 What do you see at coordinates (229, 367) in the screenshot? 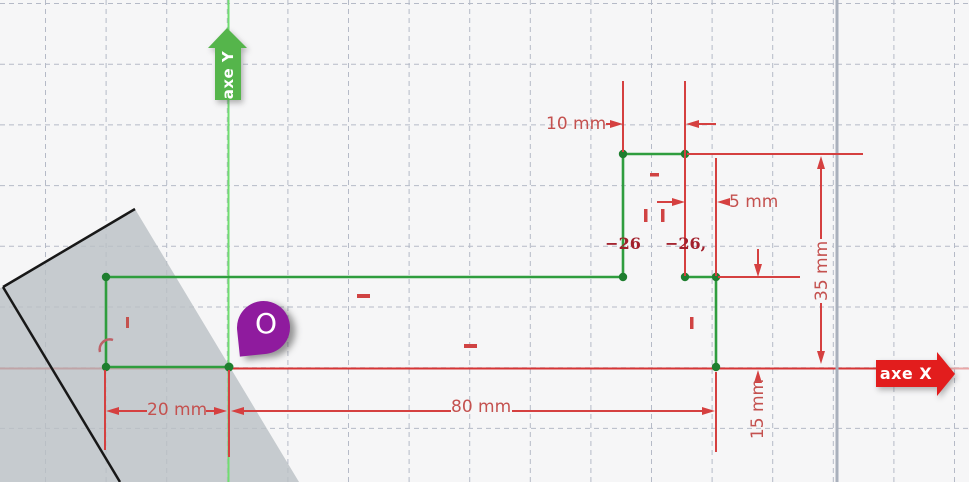
I see `sketch-point-origin` at bounding box center [229, 367].